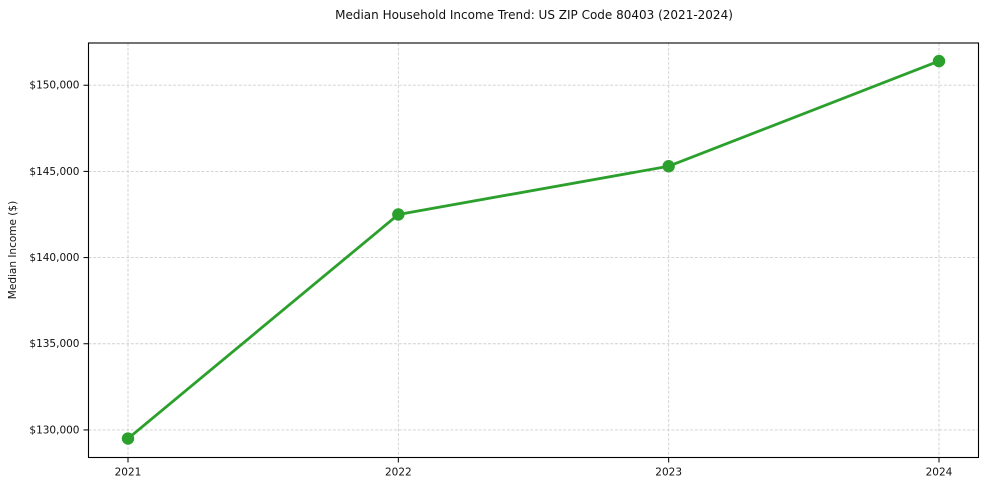 Image resolution: width=989 pixels, height=490 pixels. What do you see at coordinates (668, 473) in the screenshot?
I see `x-tick-label: 2023` at bounding box center [668, 473].